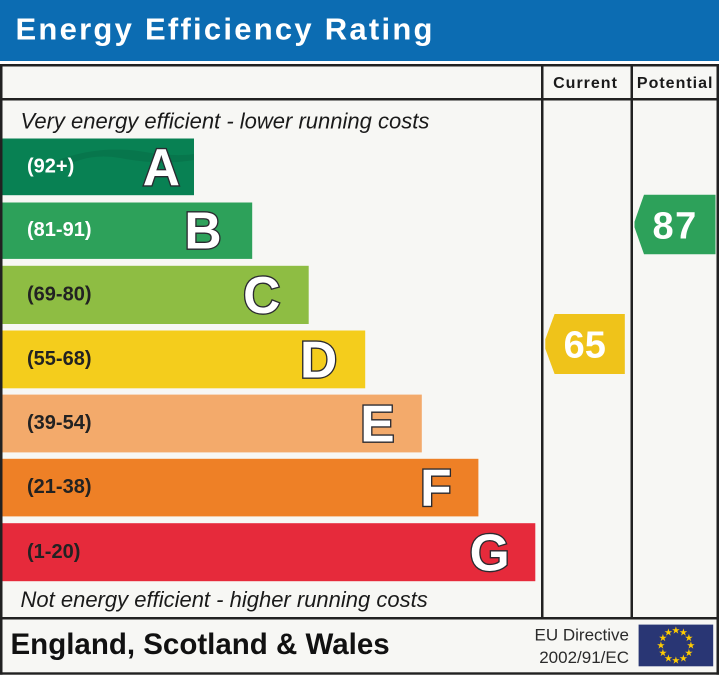  Describe the element at coordinates (435, 488) in the screenshot. I see `svg-text: F` at that location.